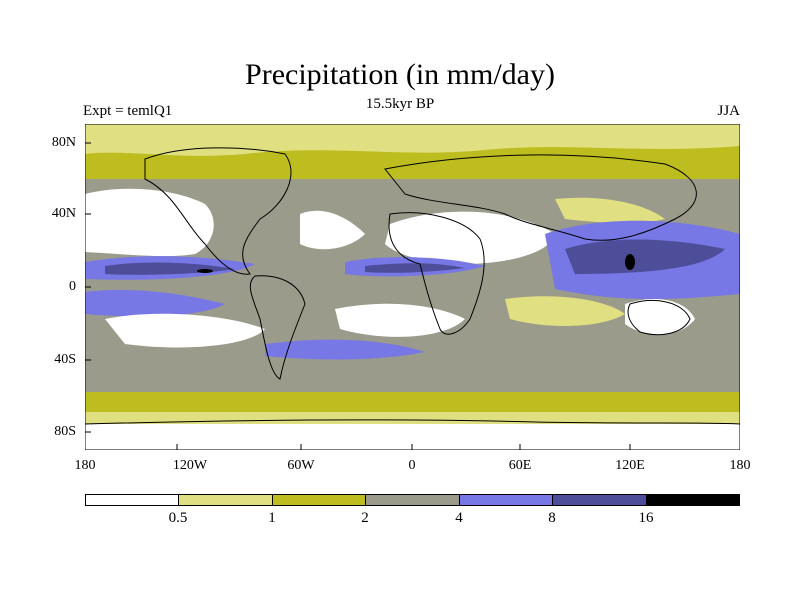  I want to click on lon-label: 60W, so click(301, 465).